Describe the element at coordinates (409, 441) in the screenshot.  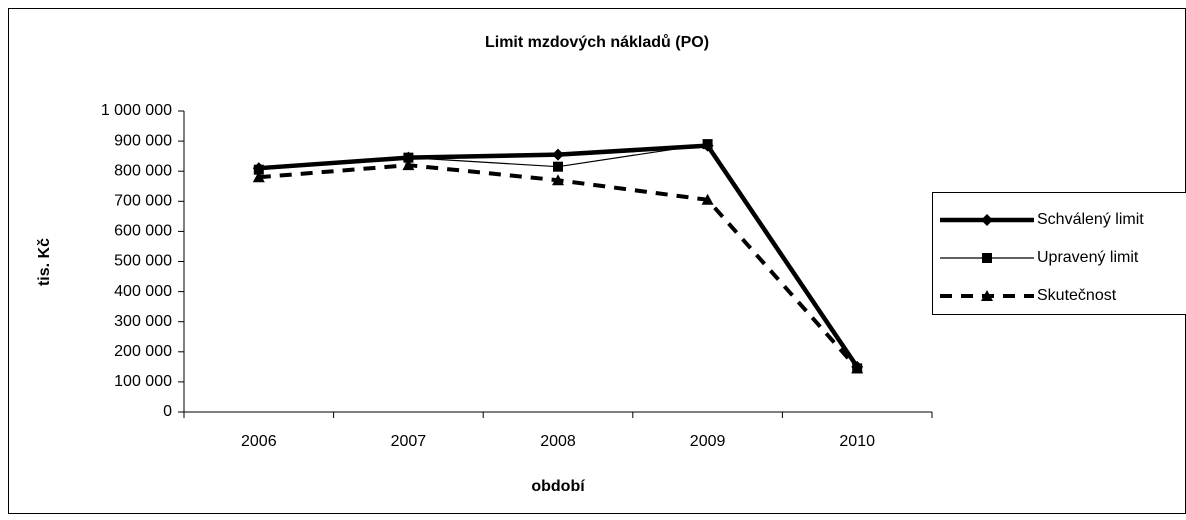
I see `x-tick-label: 2007` at that location.